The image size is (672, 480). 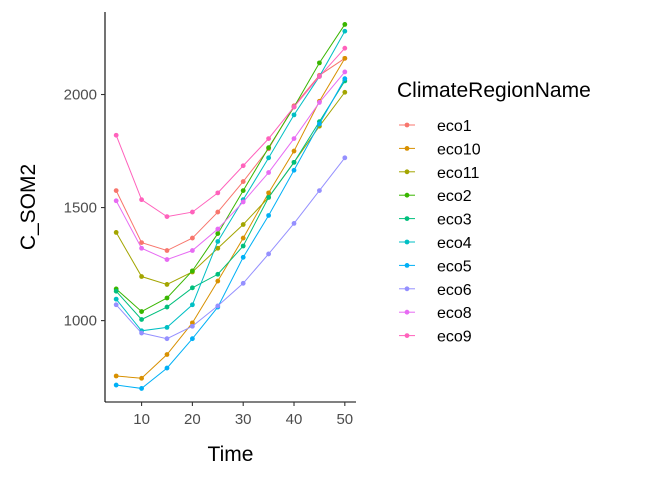 What do you see at coordinates (459, 149) in the screenshot?
I see `legend-label: eco10` at bounding box center [459, 149].